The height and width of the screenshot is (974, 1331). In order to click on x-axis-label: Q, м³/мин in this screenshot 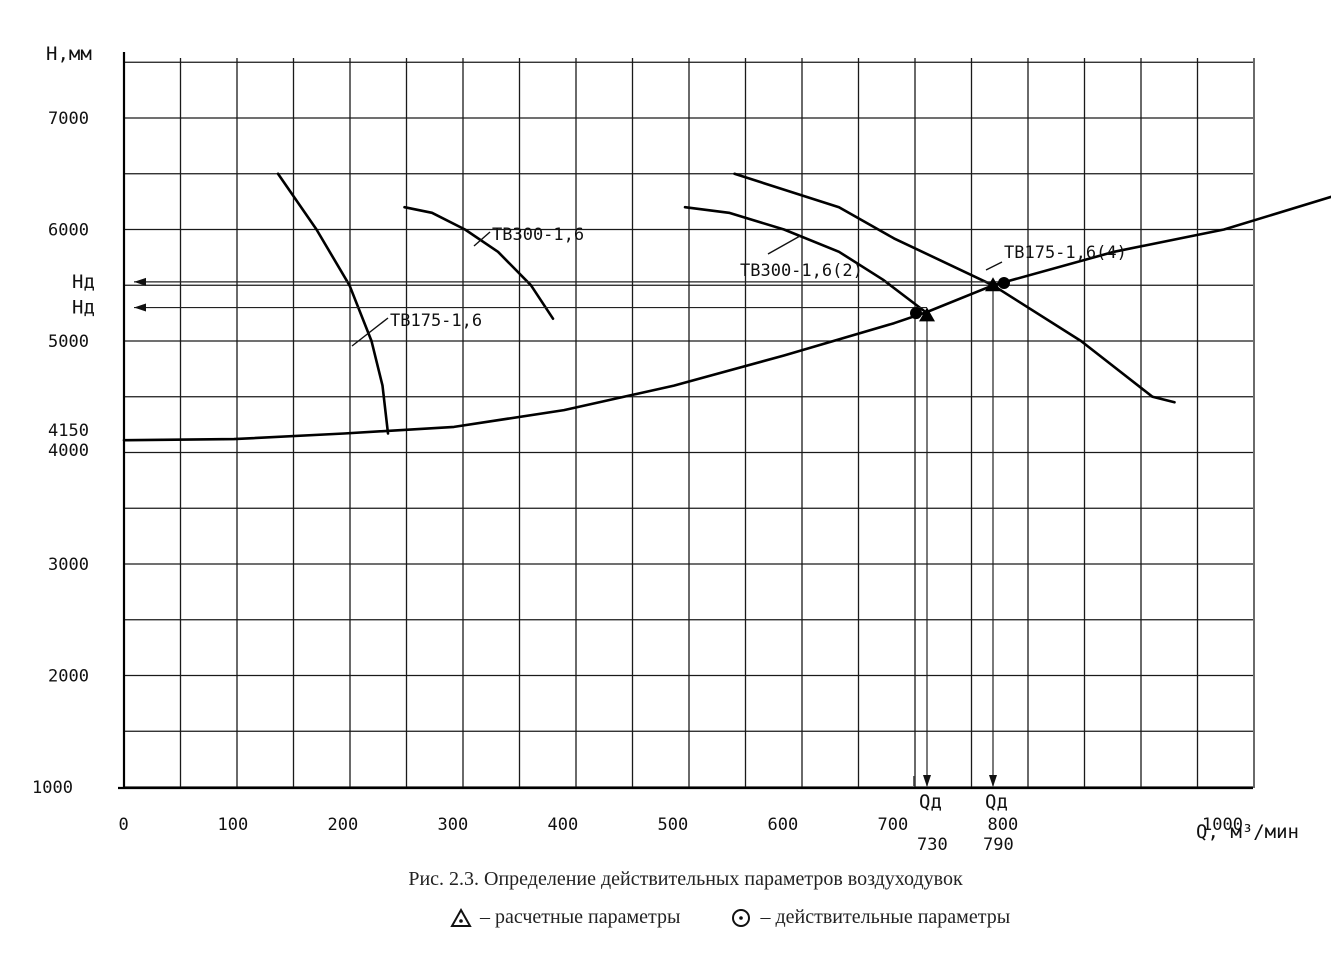, I will do `click(1247, 832)`.